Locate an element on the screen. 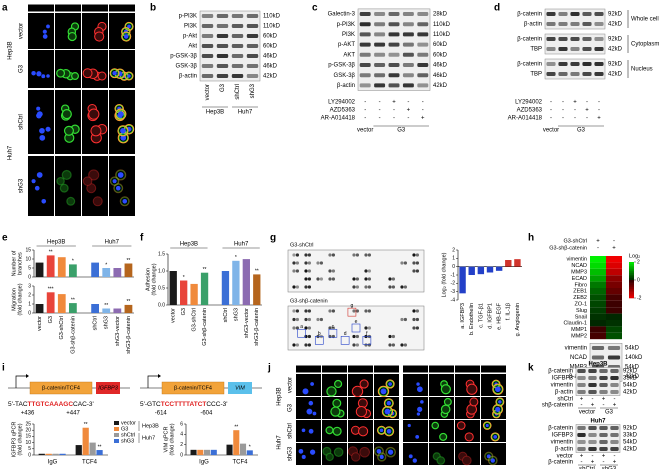  significance: ** is located at coordinates (73, 300).